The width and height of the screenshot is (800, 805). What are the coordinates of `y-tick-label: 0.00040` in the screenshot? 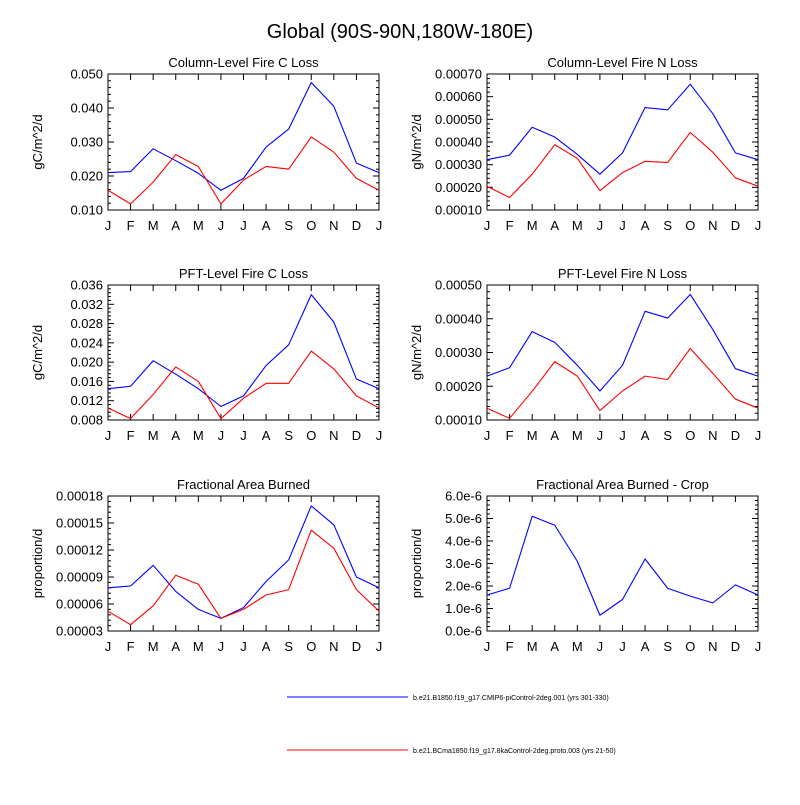 It's located at (458, 318).